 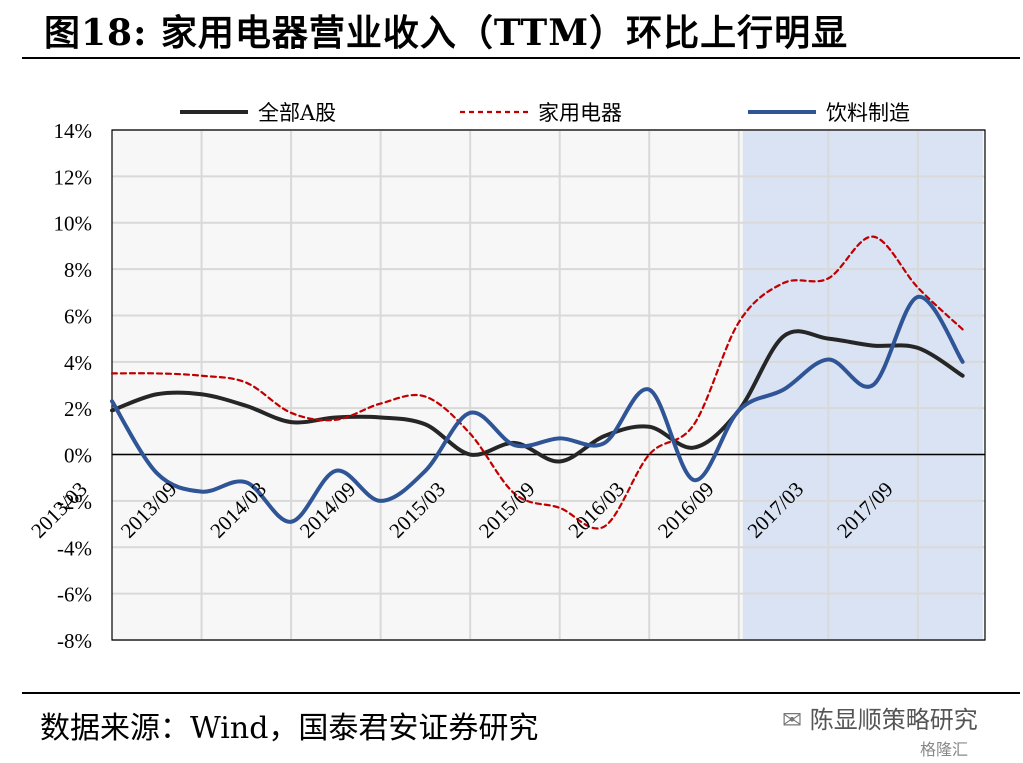 I want to click on y-tick-label: 6%, so click(x=78, y=316).